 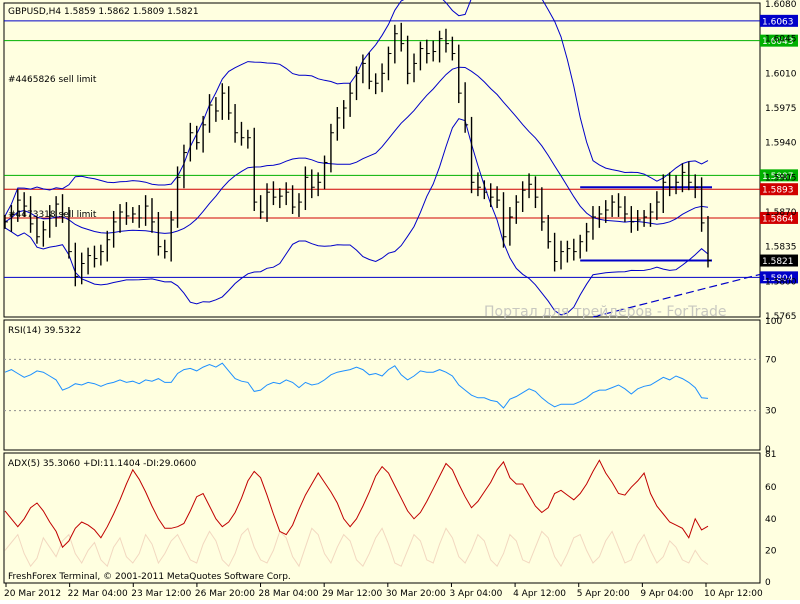 What do you see at coordinates (666, 594) in the screenshot?
I see `time-axis-label: 9 Apr 04:00` at bounding box center [666, 594].